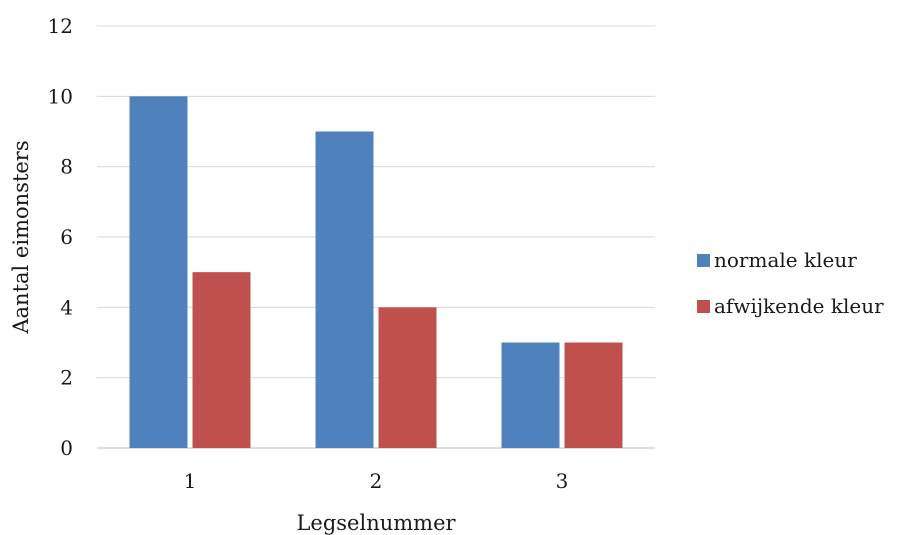 The height and width of the screenshot is (535, 907). What do you see at coordinates (60, 26) in the screenshot?
I see `y-tick-label: 12` at bounding box center [60, 26].